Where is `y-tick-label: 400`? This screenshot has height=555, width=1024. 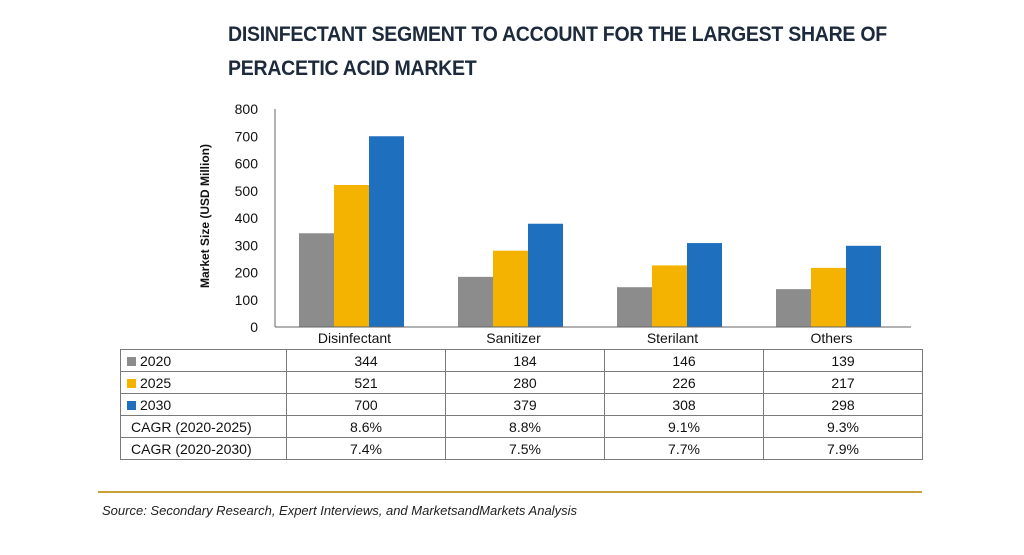
y-tick-label: 400 is located at coordinates (247, 218).